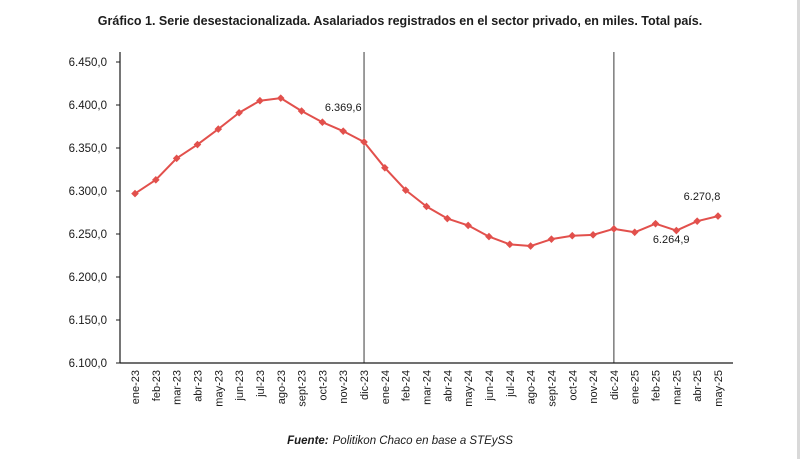 Image resolution: width=800 pixels, height=459 pixels. I want to click on x-tick-label: abr-24, so click(448, 386).